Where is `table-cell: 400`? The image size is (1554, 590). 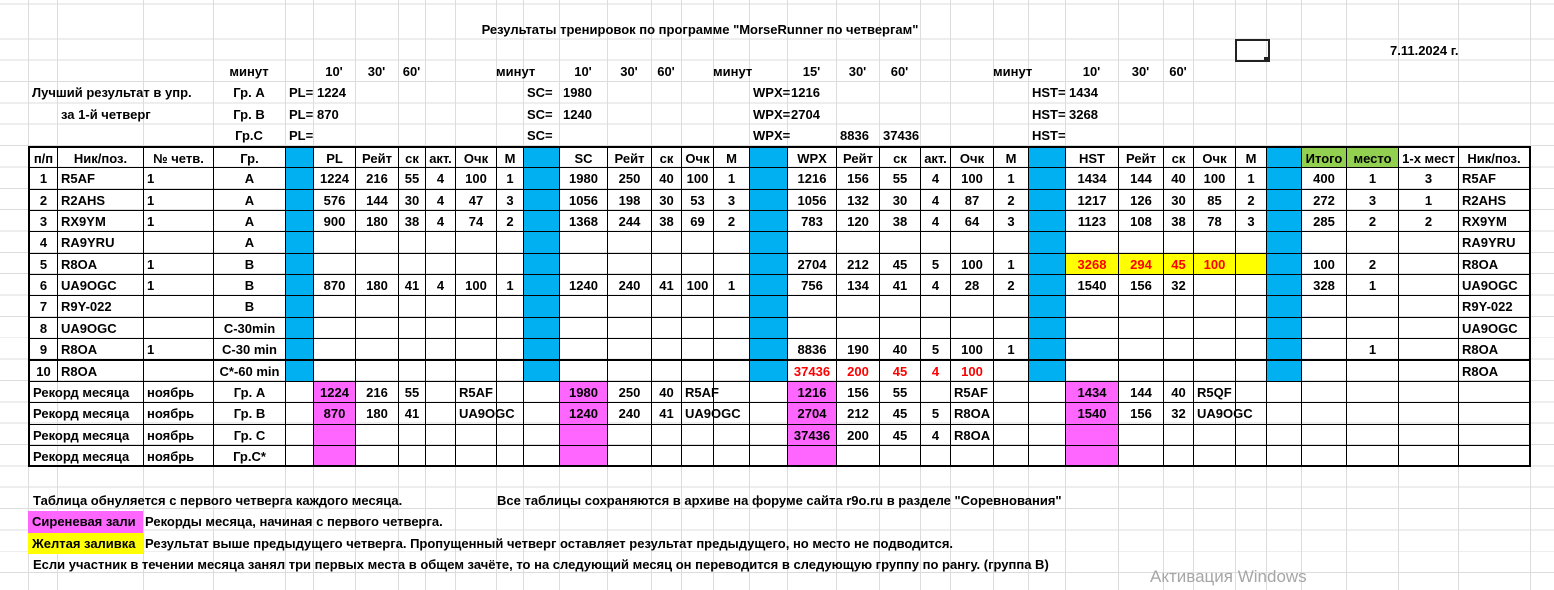
table-cell: 400 is located at coordinates (1324, 178).